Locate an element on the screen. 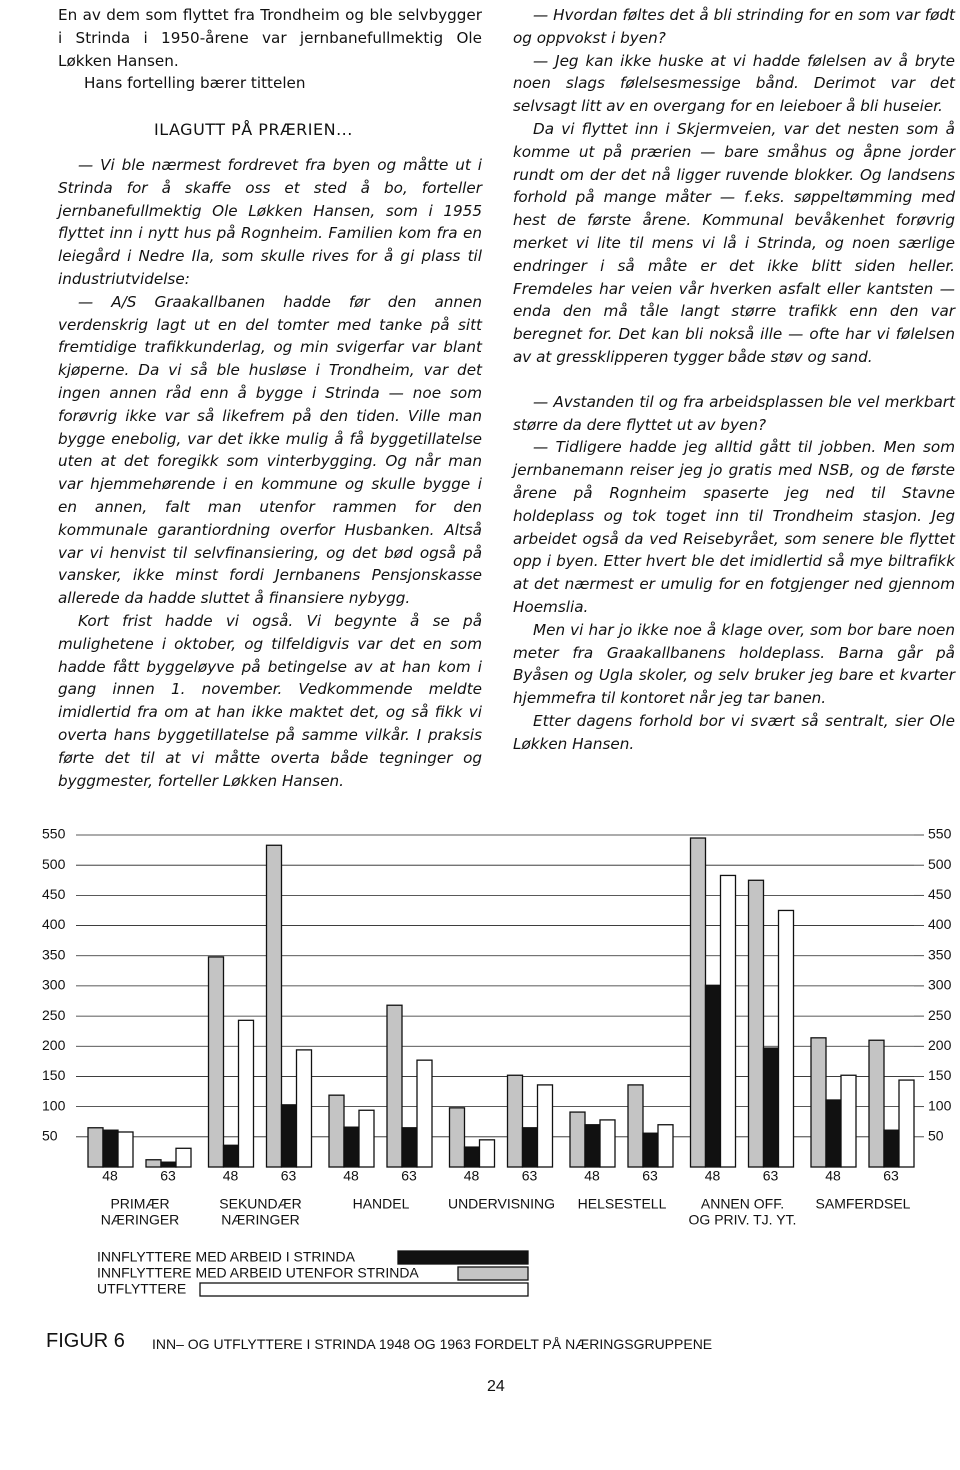  y2-tick-label: 550 is located at coordinates (940, 834).